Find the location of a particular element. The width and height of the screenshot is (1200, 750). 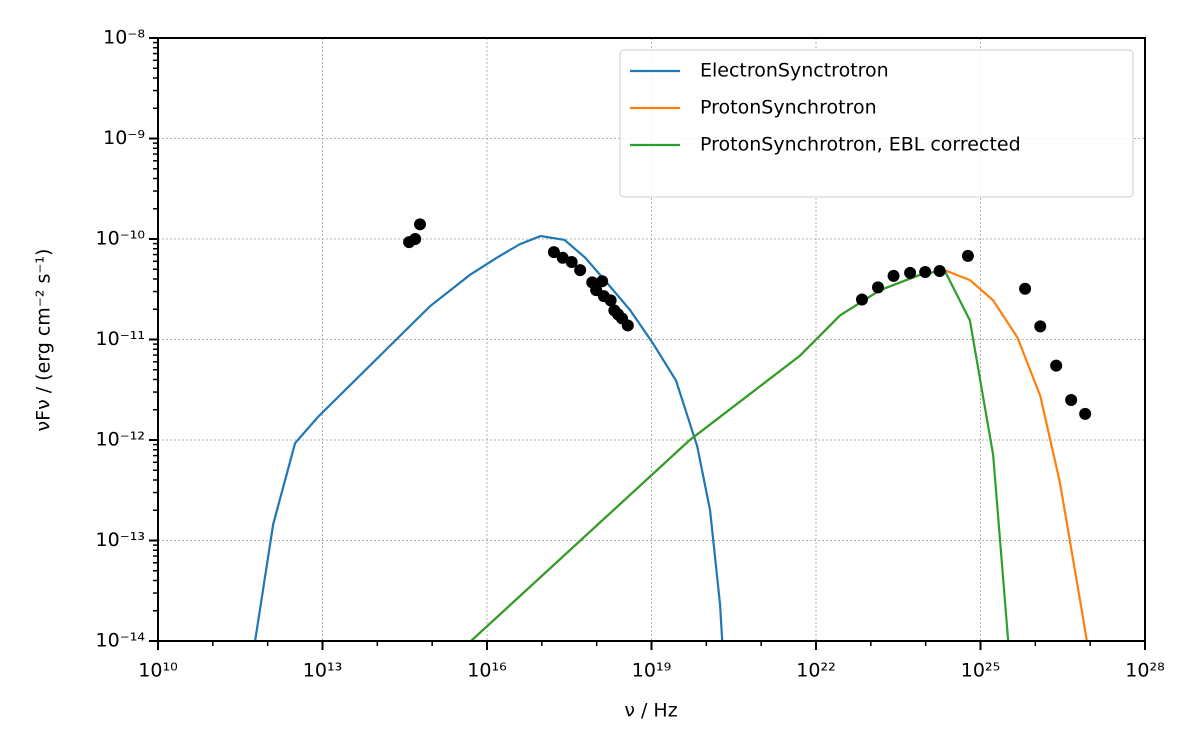

legend-label: ProtonSynchrotron, EBL corrected is located at coordinates (860, 145).